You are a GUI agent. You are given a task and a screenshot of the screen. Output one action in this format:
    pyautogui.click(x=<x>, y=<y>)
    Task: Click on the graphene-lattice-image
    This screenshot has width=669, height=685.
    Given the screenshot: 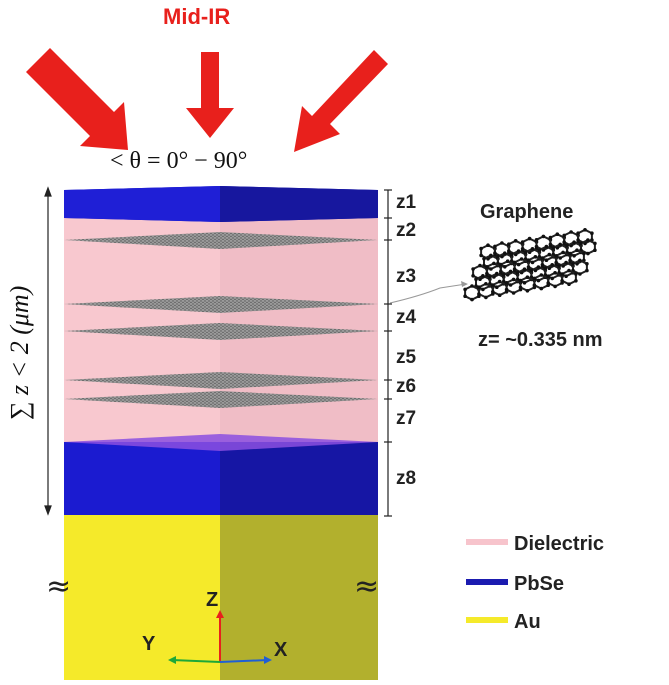 What is the action you would take?
    pyautogui.click(x=530, y=265)
    